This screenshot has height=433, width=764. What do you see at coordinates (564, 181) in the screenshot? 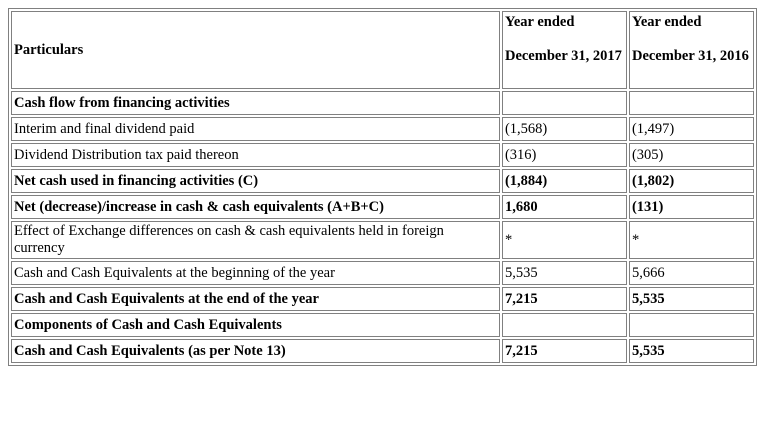
I see `row-value-2017: (1,884)` at bounding box center [564, 181].